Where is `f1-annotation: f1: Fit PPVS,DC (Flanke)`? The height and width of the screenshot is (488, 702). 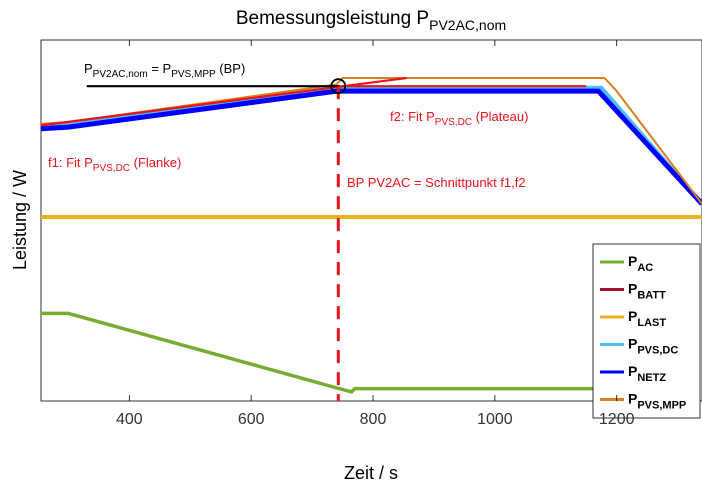
f1-annotation: f1: Fit PPVS,DC (Flanke) is located at coordinates (114, 164).